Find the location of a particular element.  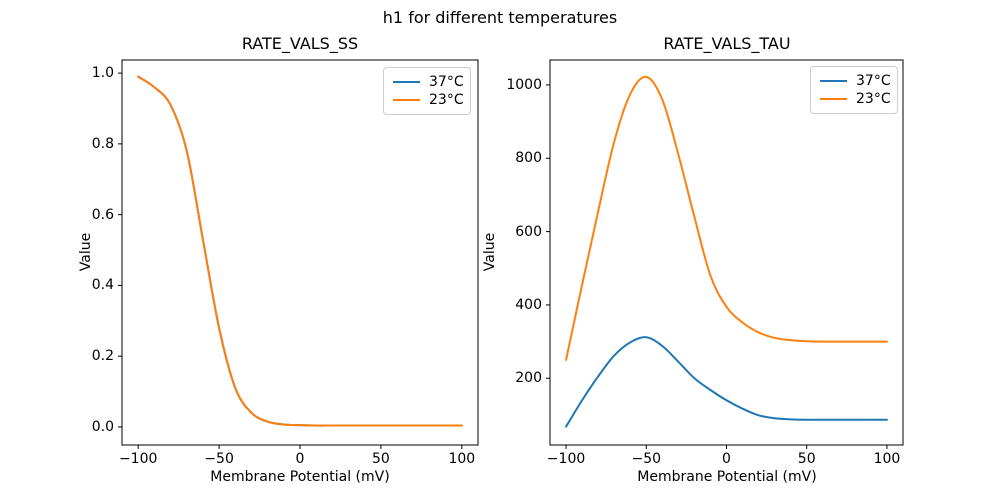

y-tick-label: 600 is located at coordinates (528, 231).